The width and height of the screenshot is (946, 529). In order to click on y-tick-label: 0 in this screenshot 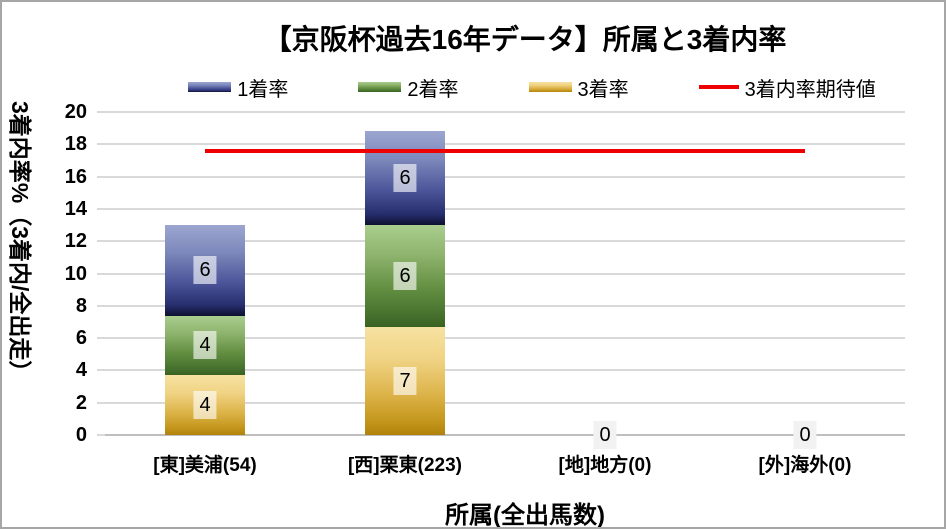, I will do `click(81, 435)`.